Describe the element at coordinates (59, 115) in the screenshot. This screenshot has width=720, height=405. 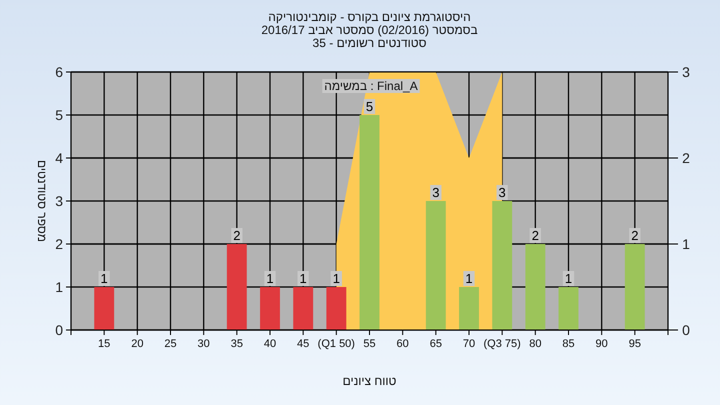
I see `y-tick-label: 5` at that location.